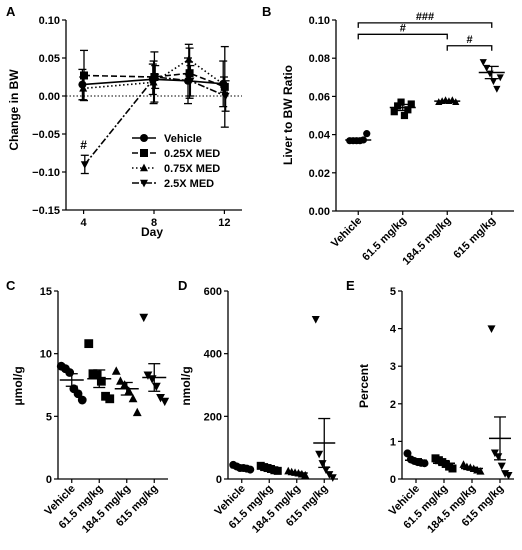 The height and width of the screenshot is (550, 522). What do you see at coordinates (14, 110) in the screenshot?
I see `y-axis-label: Change in BW` at bounding box center [14, 110].